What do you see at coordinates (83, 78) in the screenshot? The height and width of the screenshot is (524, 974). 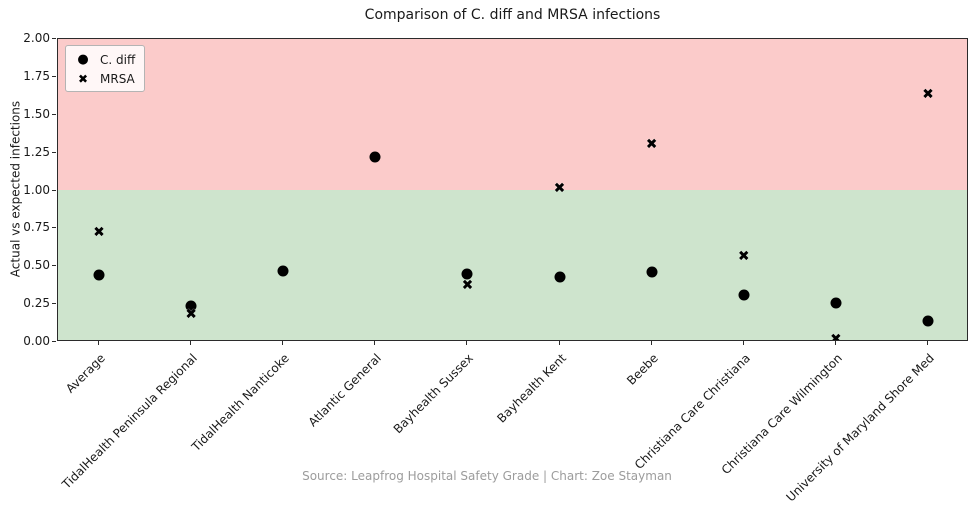 I see `x-marker-icon: ✖` at bounding box center [83, 78].